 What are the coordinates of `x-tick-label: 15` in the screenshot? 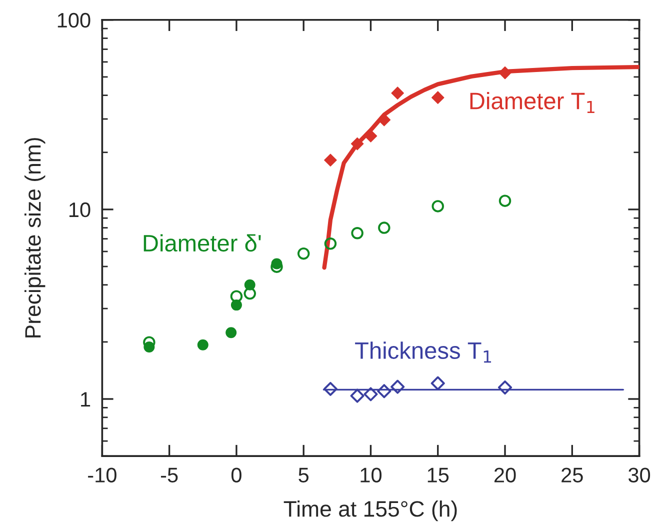 It's located at (438, 475).